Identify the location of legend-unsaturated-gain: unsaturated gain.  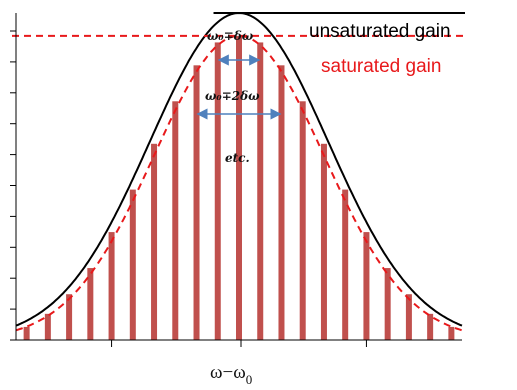
(380, 31).